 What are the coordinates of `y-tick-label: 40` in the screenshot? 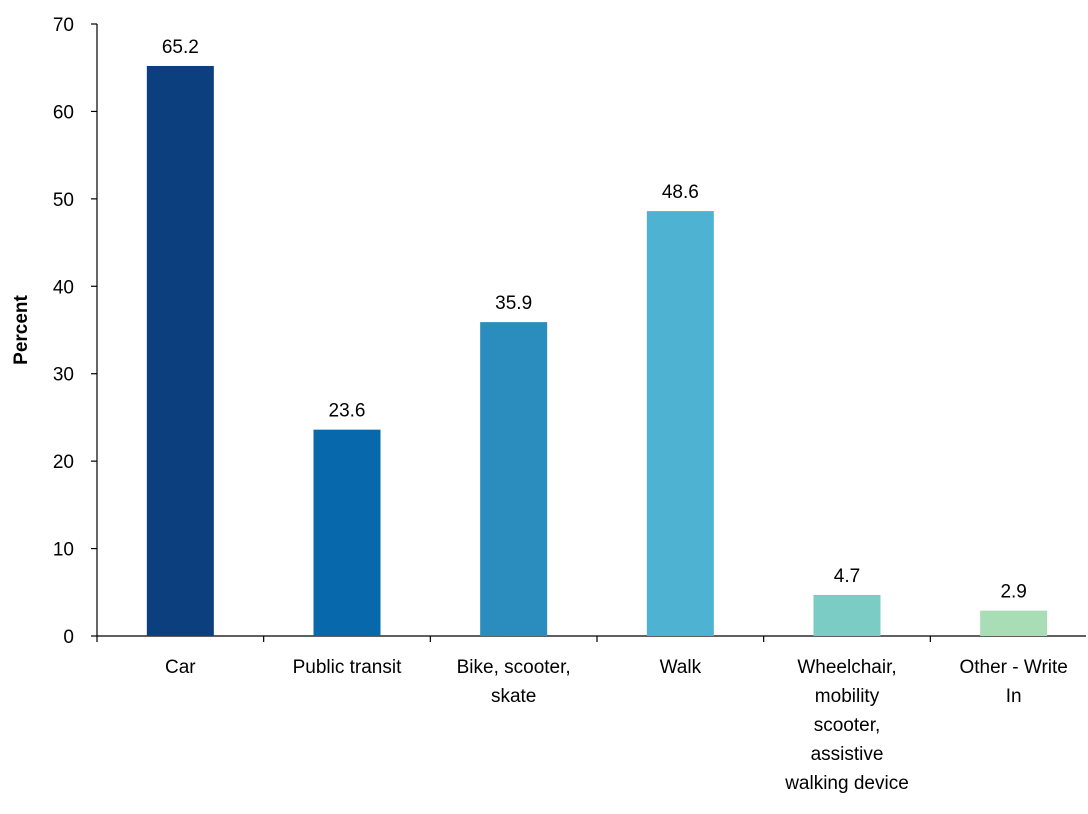 It's located at (63, 287).